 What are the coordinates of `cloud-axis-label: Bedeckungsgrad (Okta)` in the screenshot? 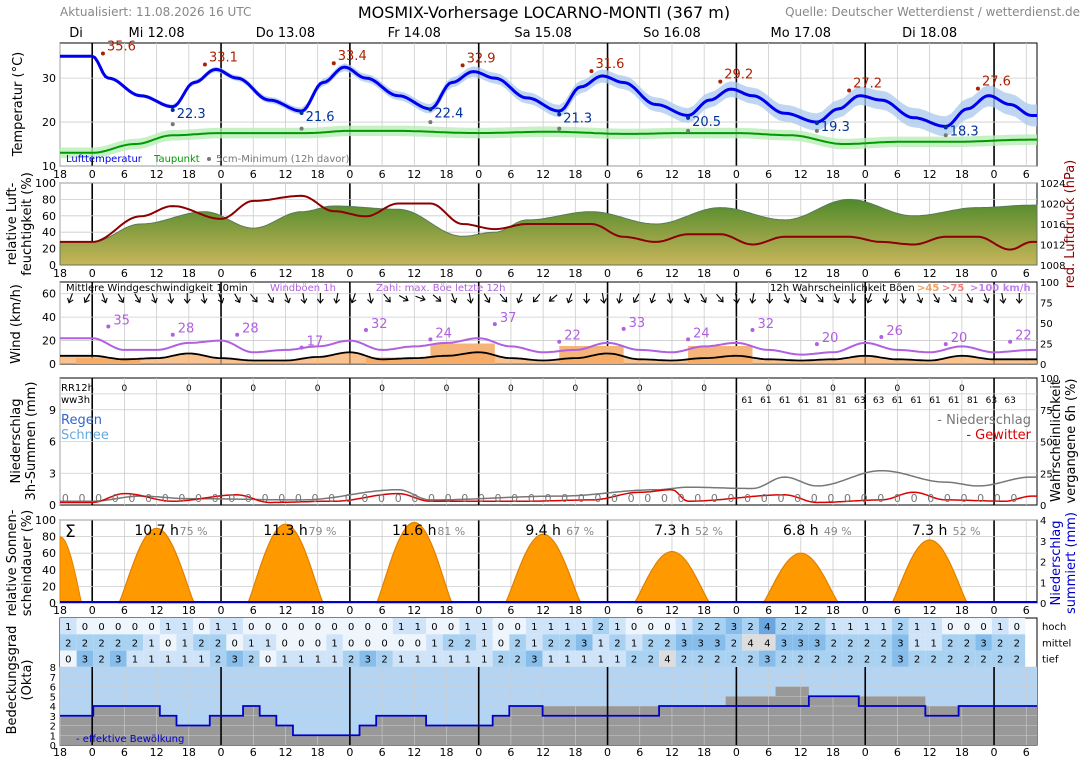 It's located at (20, 680).